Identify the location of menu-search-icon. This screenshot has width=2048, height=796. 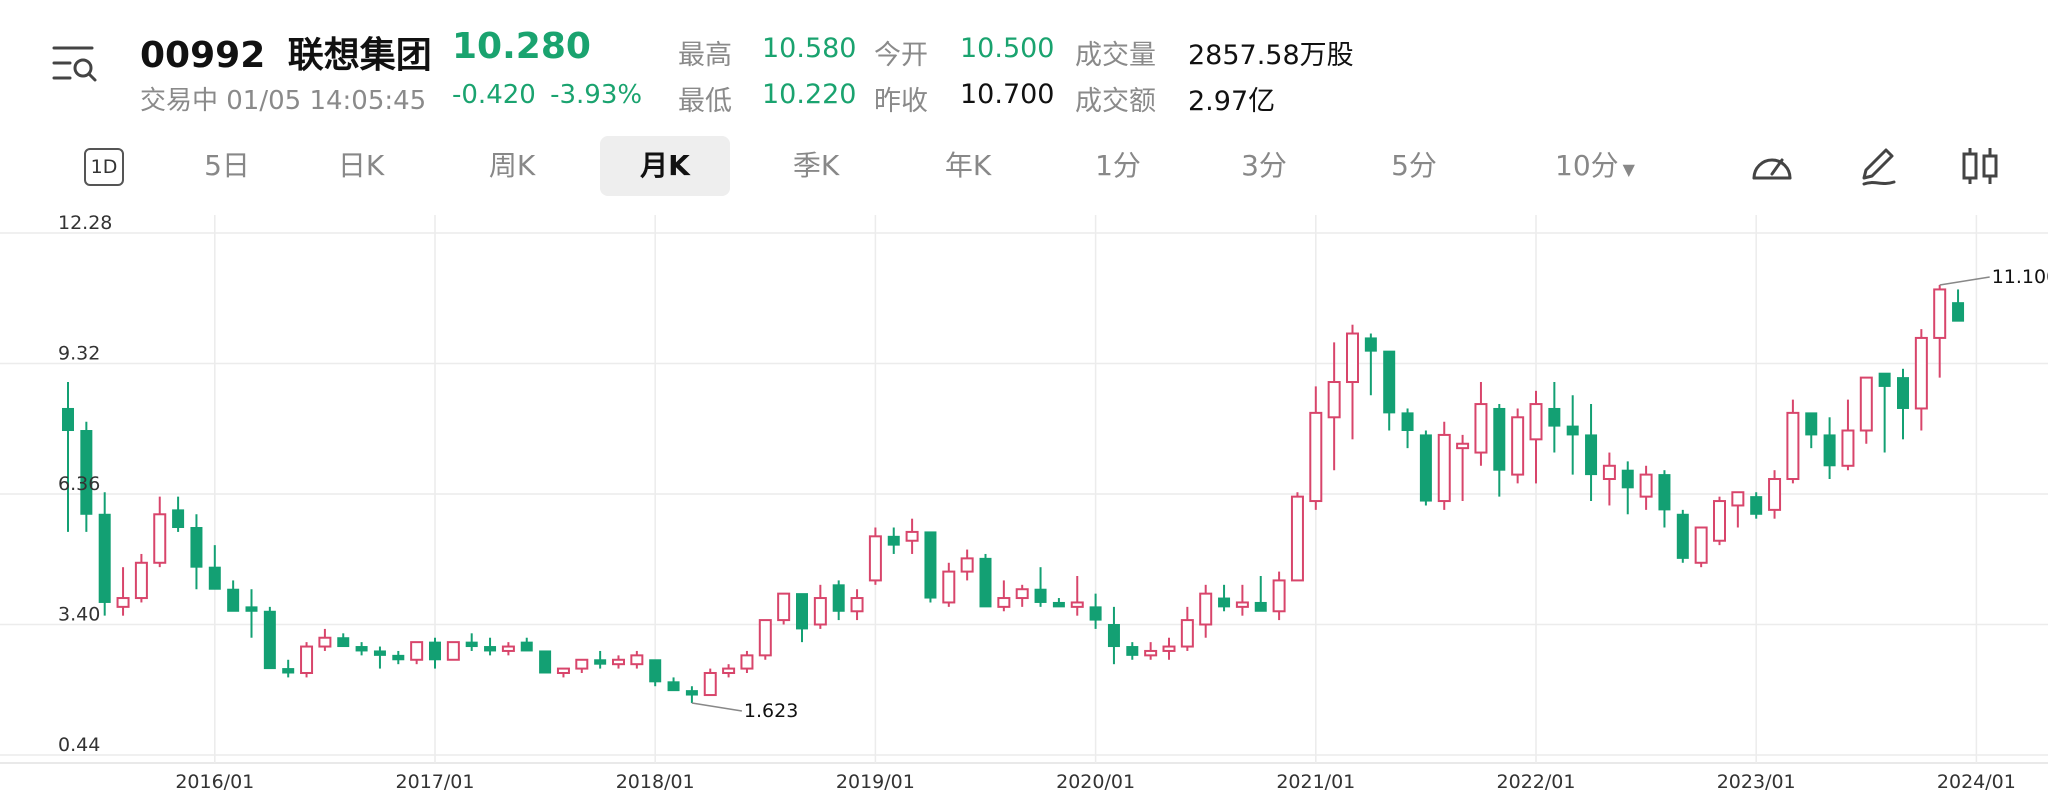
(75, 64).